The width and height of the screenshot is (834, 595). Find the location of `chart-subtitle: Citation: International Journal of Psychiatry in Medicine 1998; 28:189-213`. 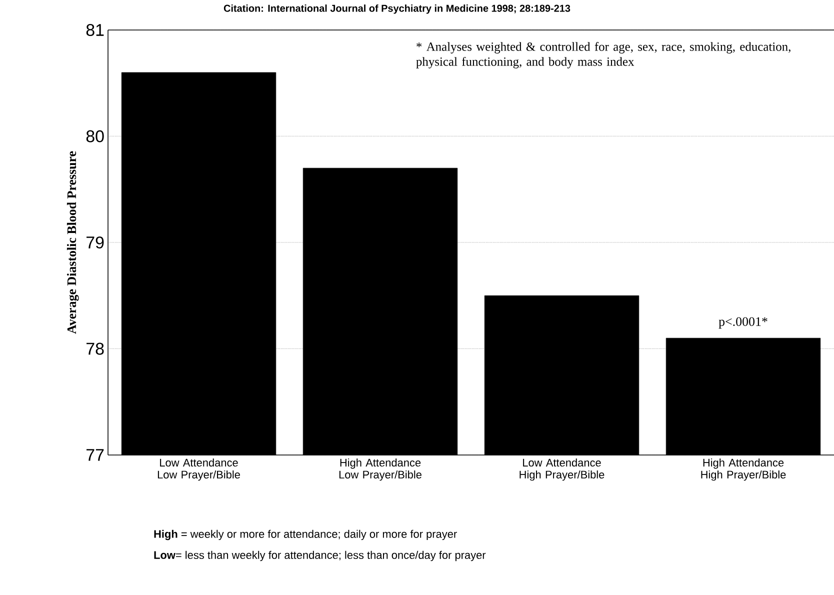

chart-subtitle: Citation: International Journal of Psychiatry in Medicine 1998; 28:189-213 is located at coordinates (397, 9).